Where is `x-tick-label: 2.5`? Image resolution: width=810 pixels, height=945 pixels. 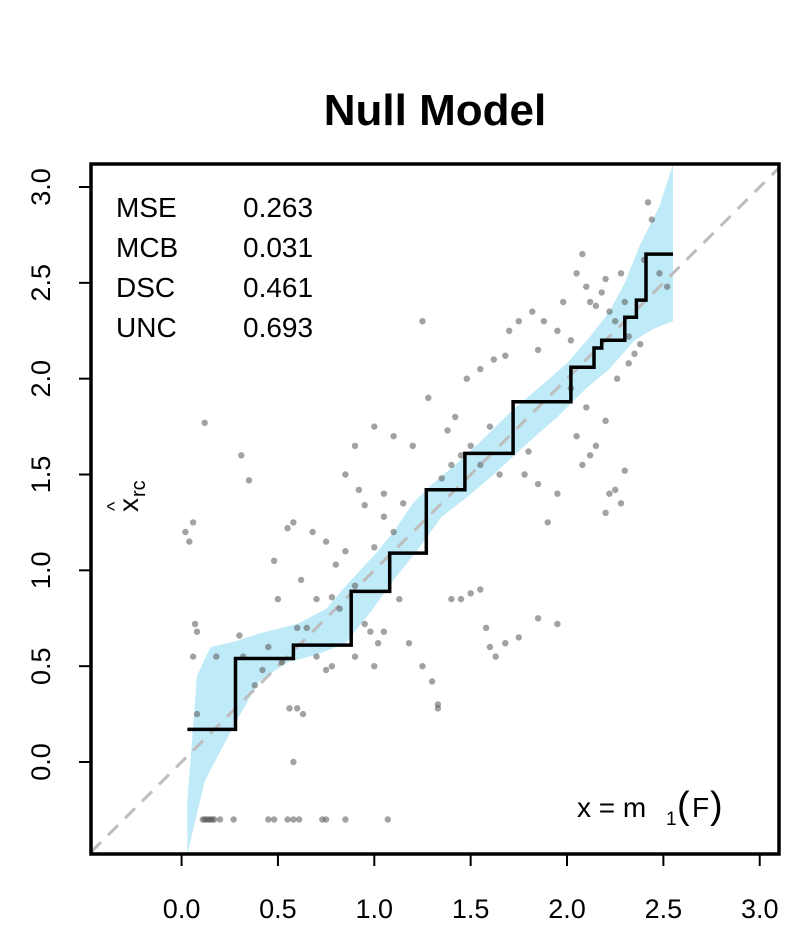
x-tick-label: 2.5 is located at coordinates (664, 909).